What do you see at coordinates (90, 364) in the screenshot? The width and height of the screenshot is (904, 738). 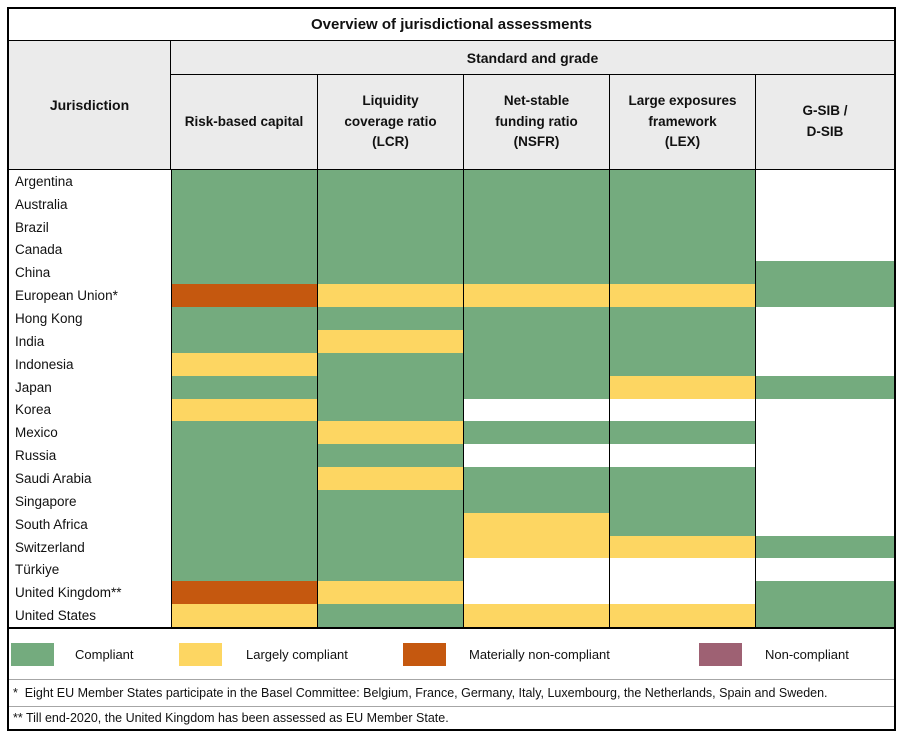 I see `jurisdiction-label: Indonesia` at bounding box center [90, 364].